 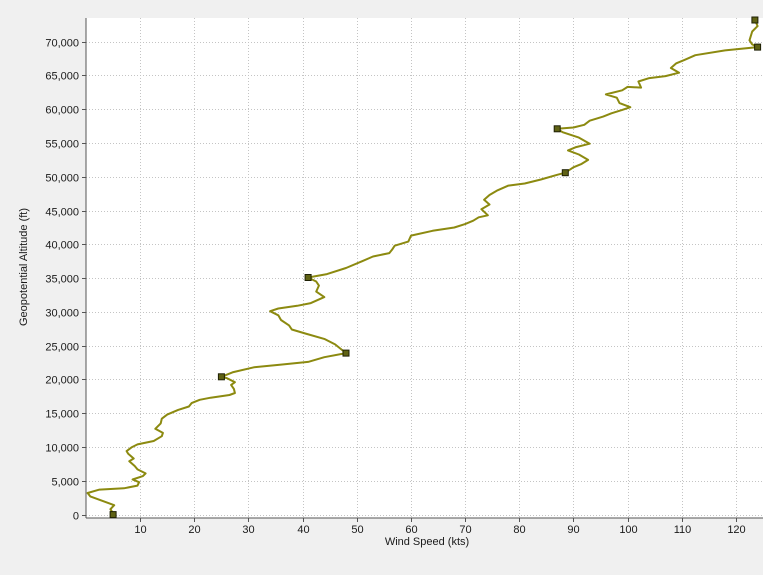 I want to click on y-tick-label: 10,000, so click(x=62, y=449).